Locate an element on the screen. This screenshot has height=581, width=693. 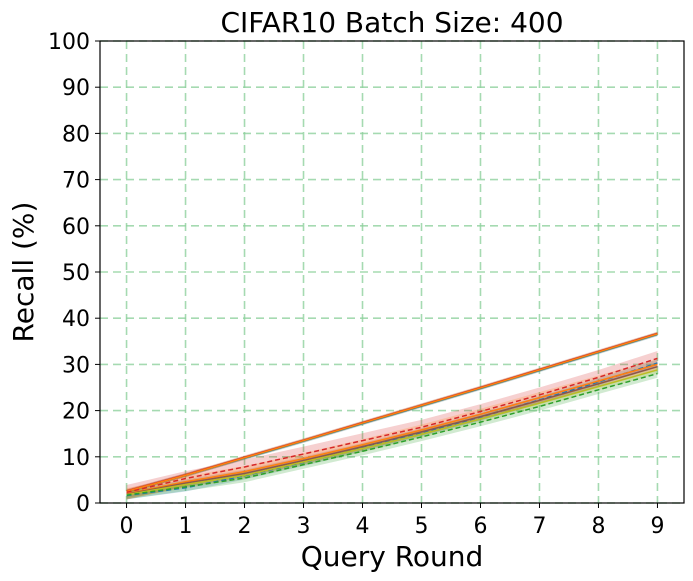
y-tick-label: 40 is located at coordinates (76, 319).